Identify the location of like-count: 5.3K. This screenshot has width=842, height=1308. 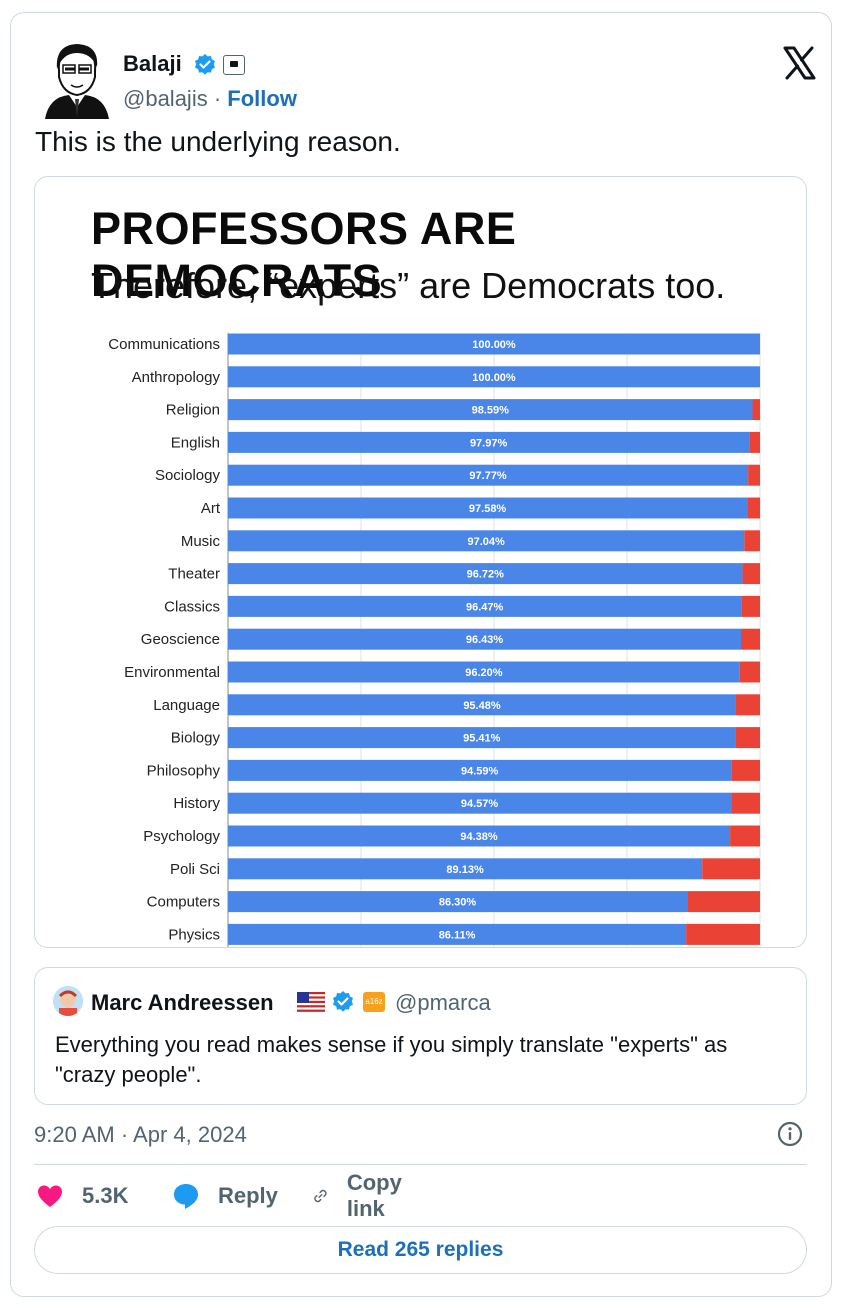
(105, 1195).